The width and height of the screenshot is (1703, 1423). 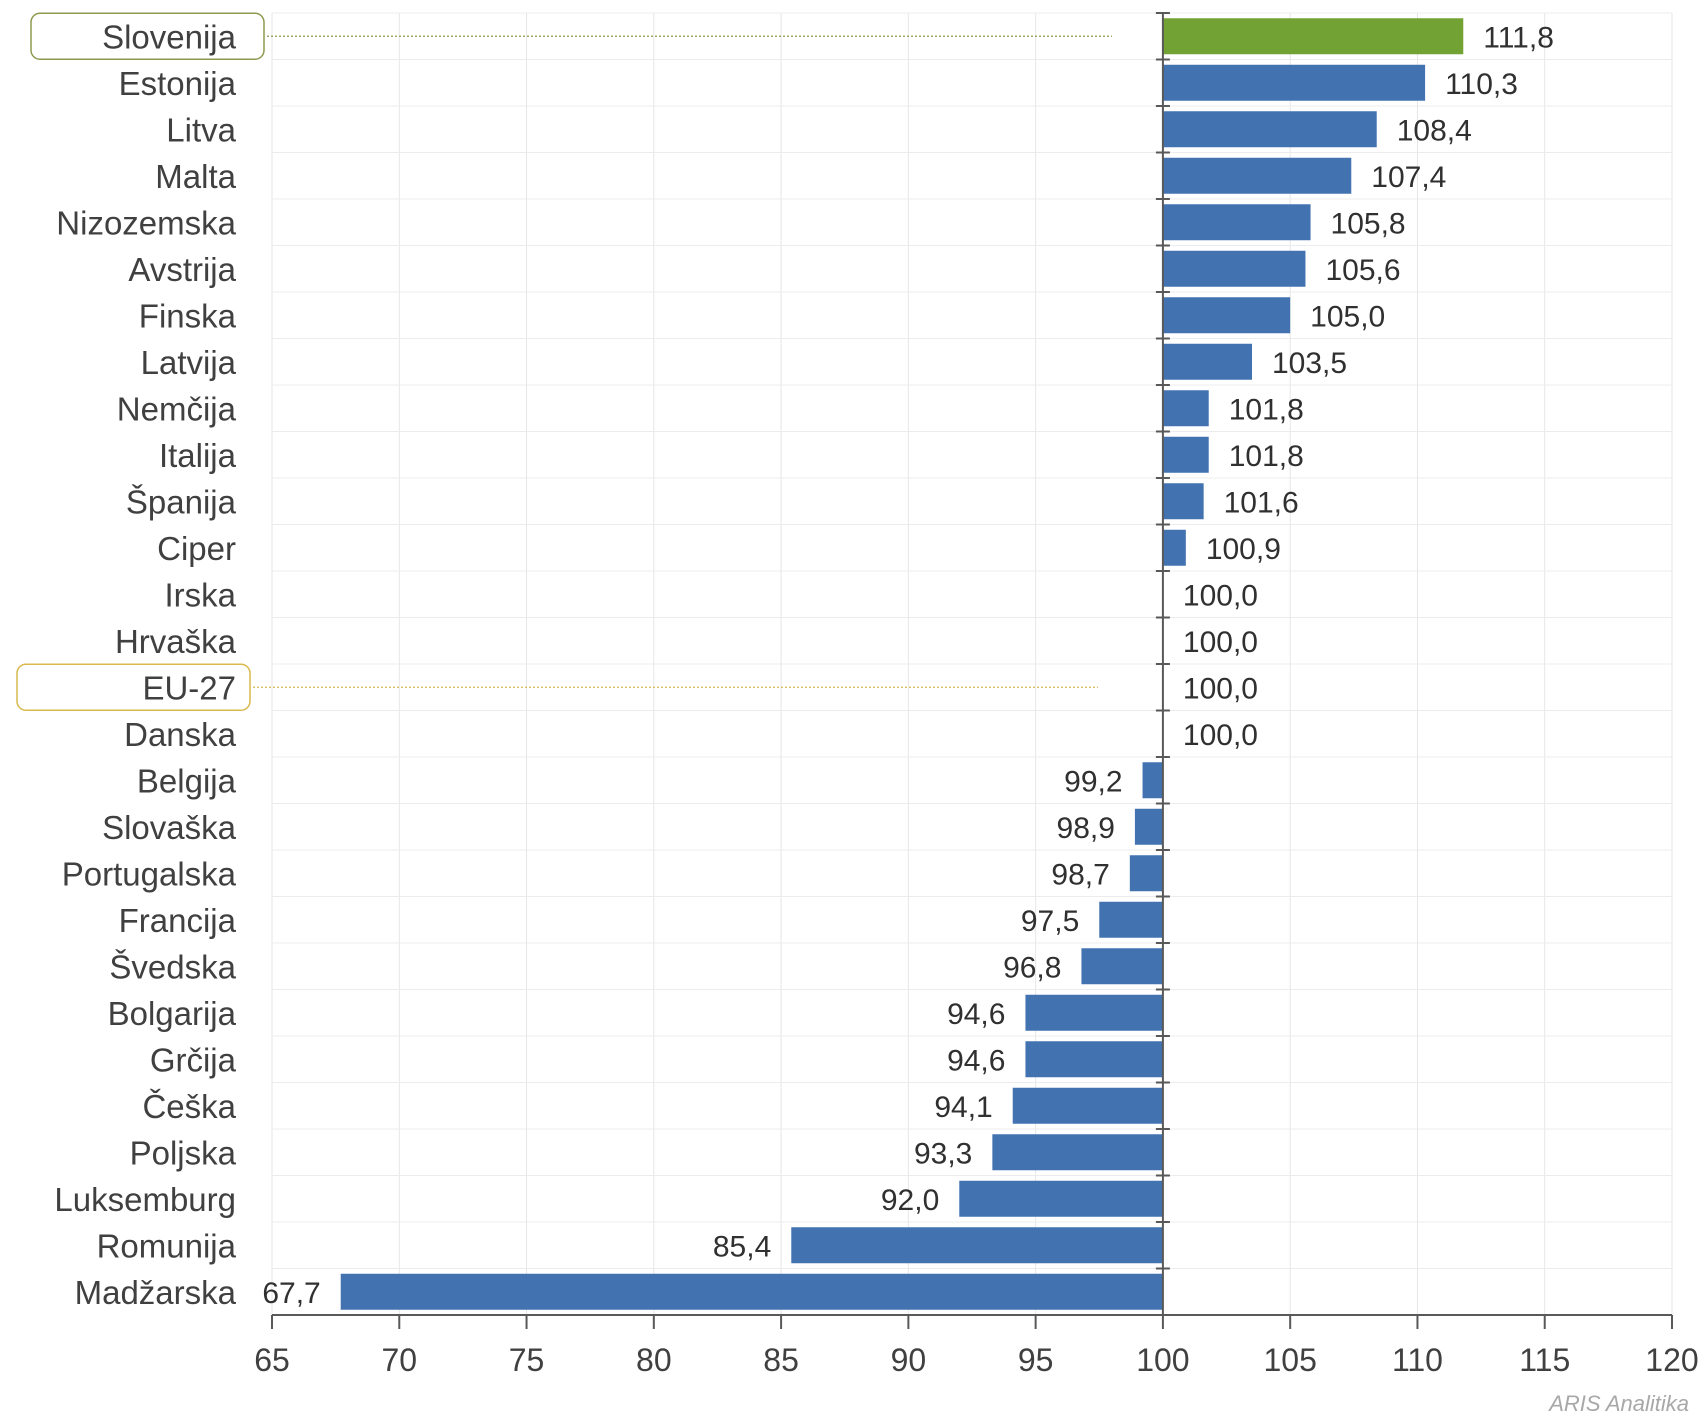 What do you see at coordinates (1094, 1012) in the screenshot?
I see `bar-Bolgarija` at bounding box center [1094, 1012].